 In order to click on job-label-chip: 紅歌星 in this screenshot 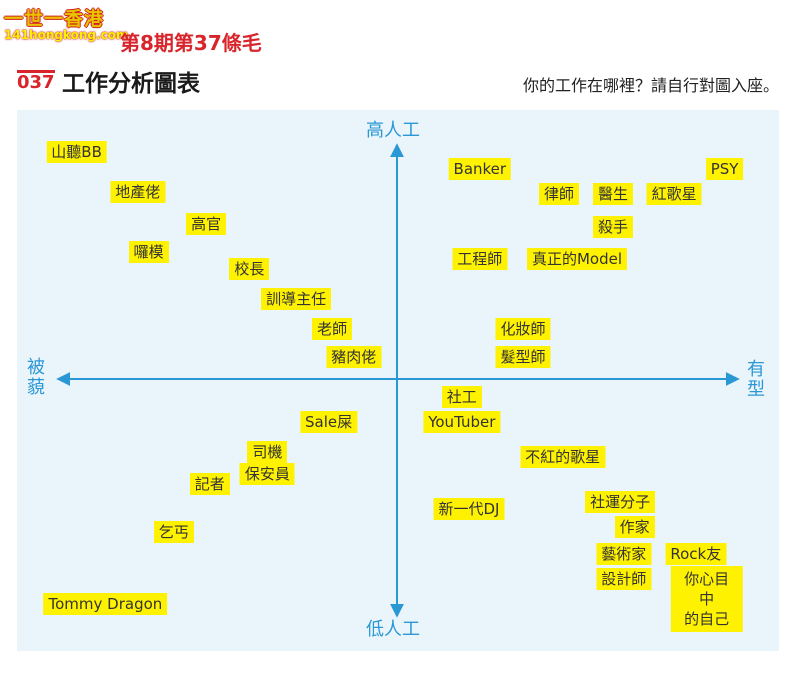, I will do `click(674, 194)`.